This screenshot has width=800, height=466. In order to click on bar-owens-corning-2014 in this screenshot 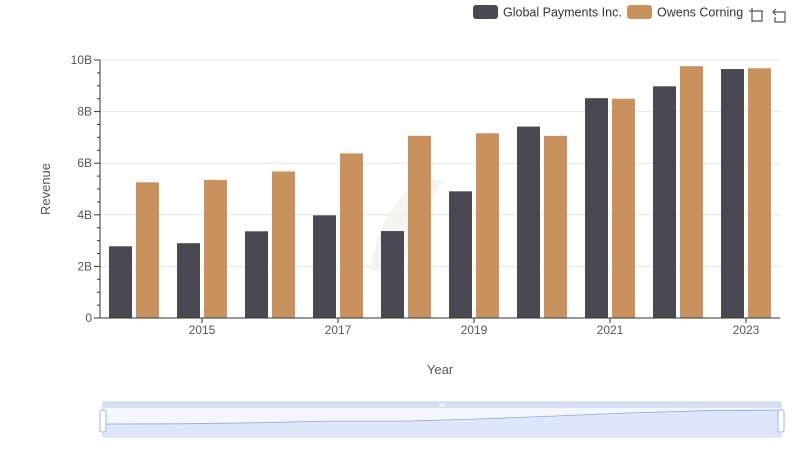, I will do `click(147, 250)`.